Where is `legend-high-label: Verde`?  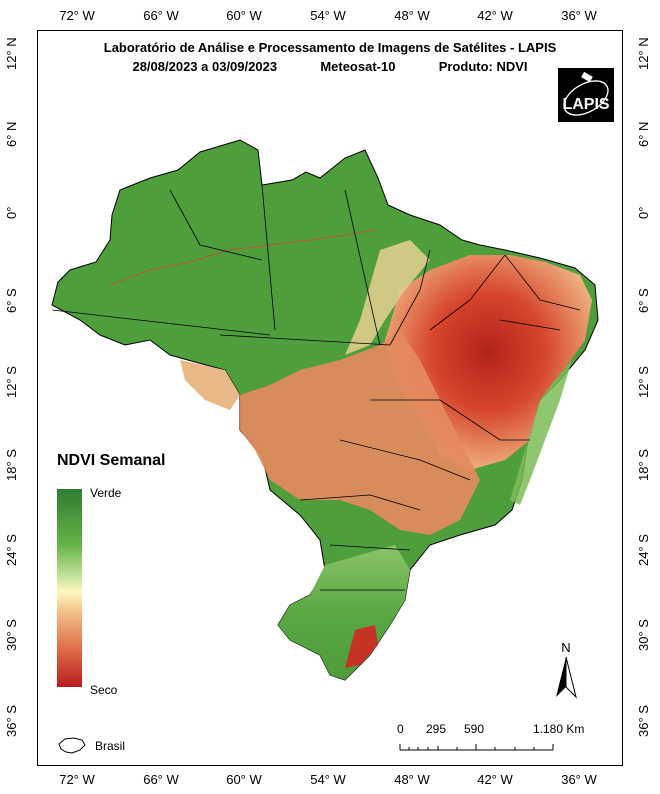 legend-high-label: Verde is located at coordinates (106, 493).